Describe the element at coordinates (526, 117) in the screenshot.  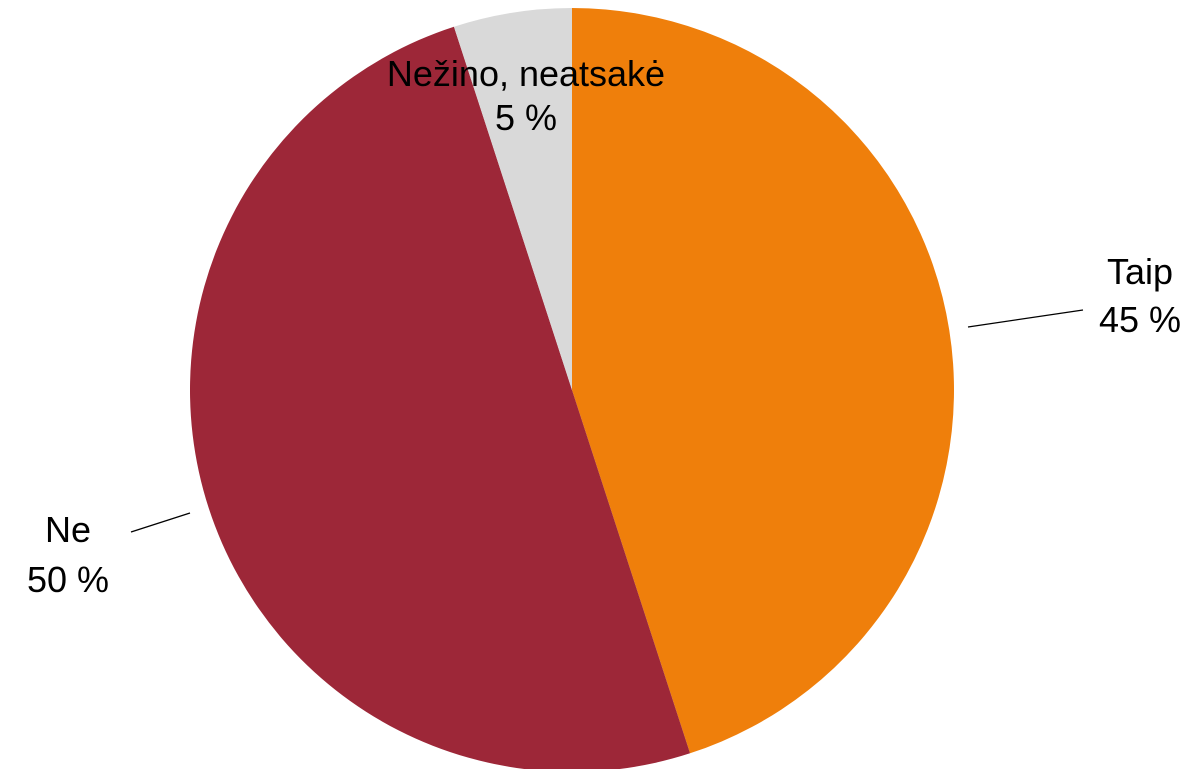
I see `slice-value-label-nezino: 5 %` at that location.